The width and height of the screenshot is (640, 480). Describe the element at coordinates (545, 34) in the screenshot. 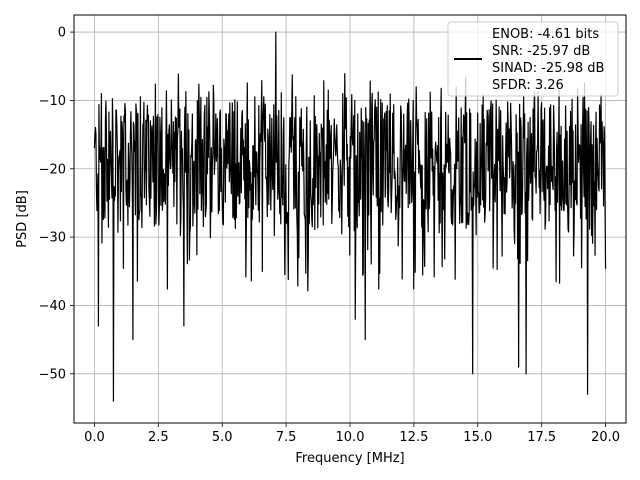

I see `legend-entry-enob: ENOB: -4.61 bits` at that location.